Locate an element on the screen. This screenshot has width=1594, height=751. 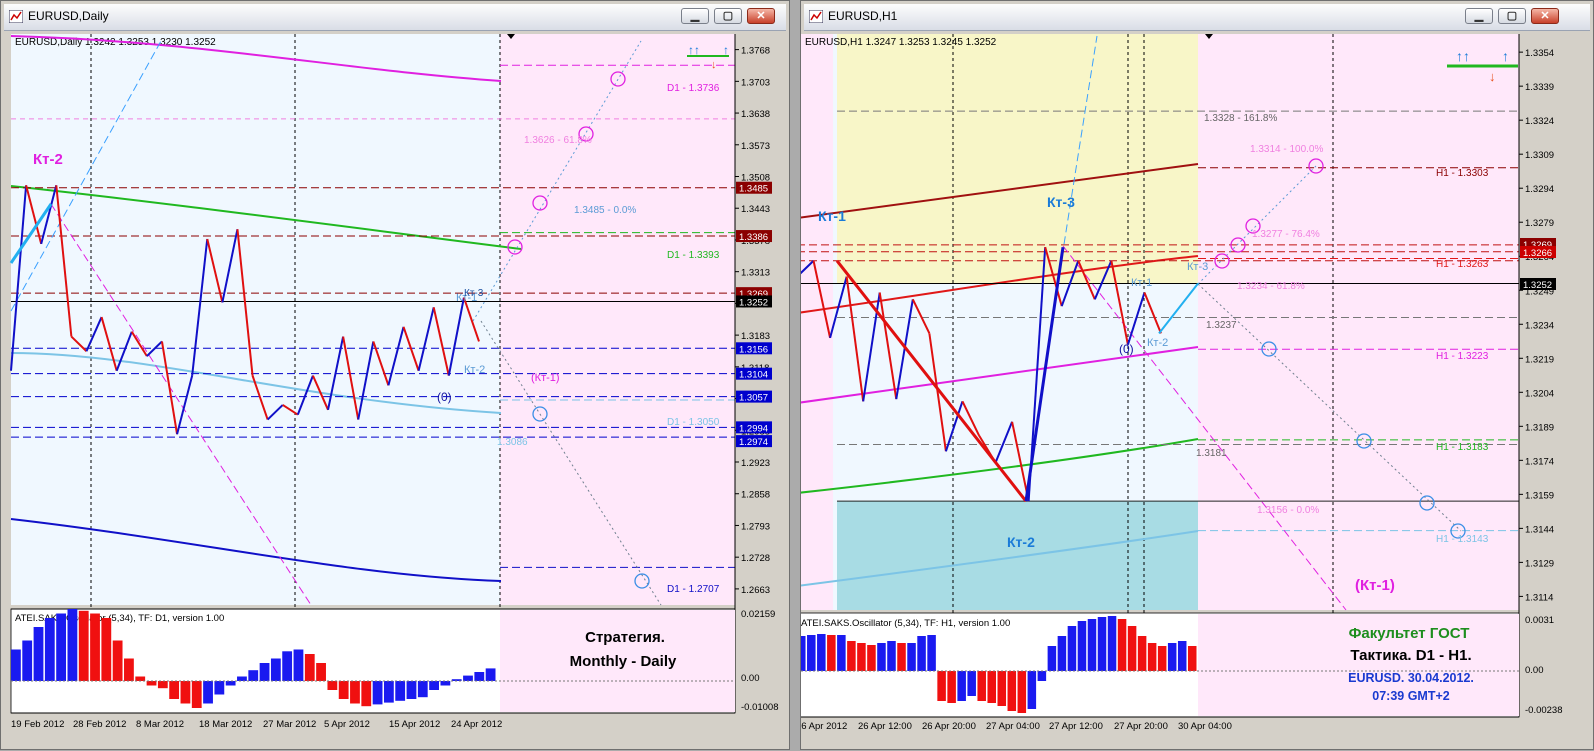
date-tick-label: 26 Apr 20:00 is located at coordinates (949, 726).